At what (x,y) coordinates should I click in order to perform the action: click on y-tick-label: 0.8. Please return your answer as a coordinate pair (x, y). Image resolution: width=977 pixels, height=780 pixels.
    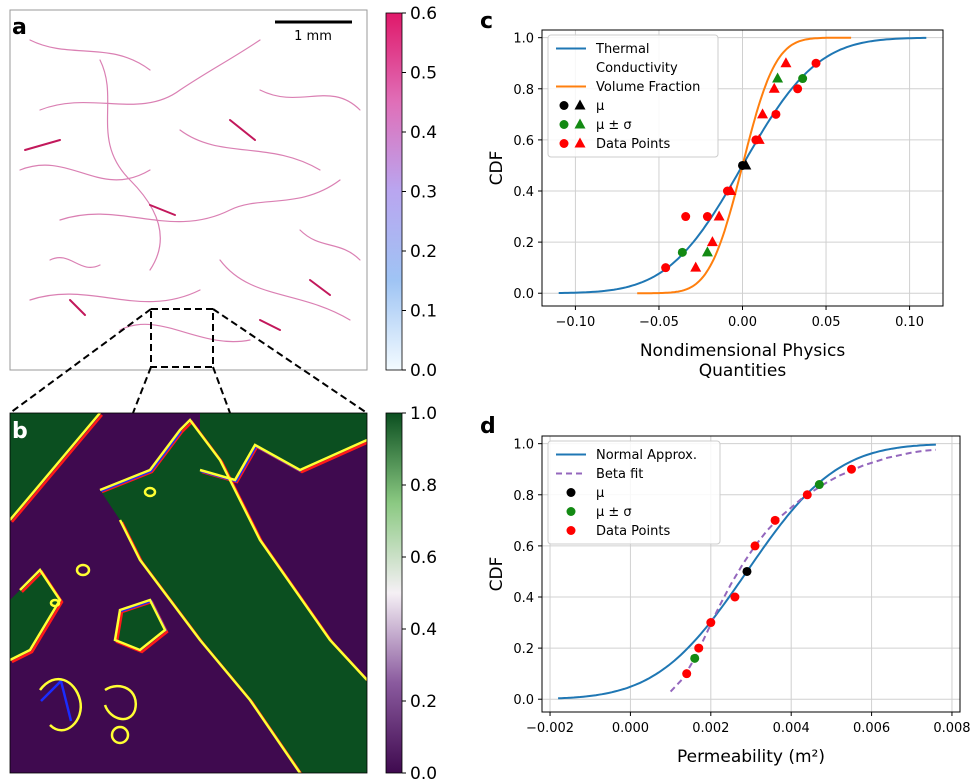
    Looking at the image, I should click on (523, 90).